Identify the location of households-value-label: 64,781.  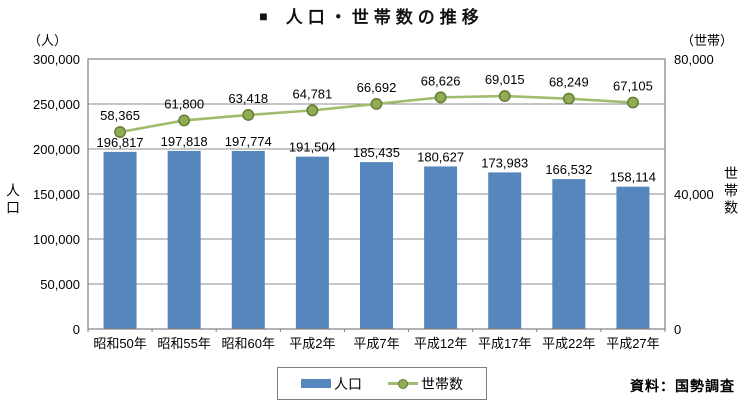
(313, 93).